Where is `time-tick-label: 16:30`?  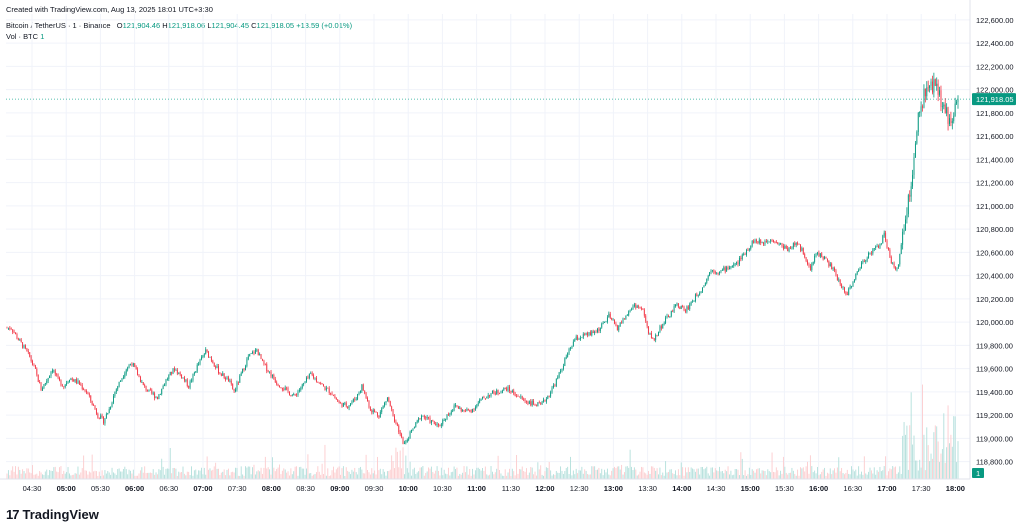
time-tick-label: 16:30 is located at coordinates (852, 488).